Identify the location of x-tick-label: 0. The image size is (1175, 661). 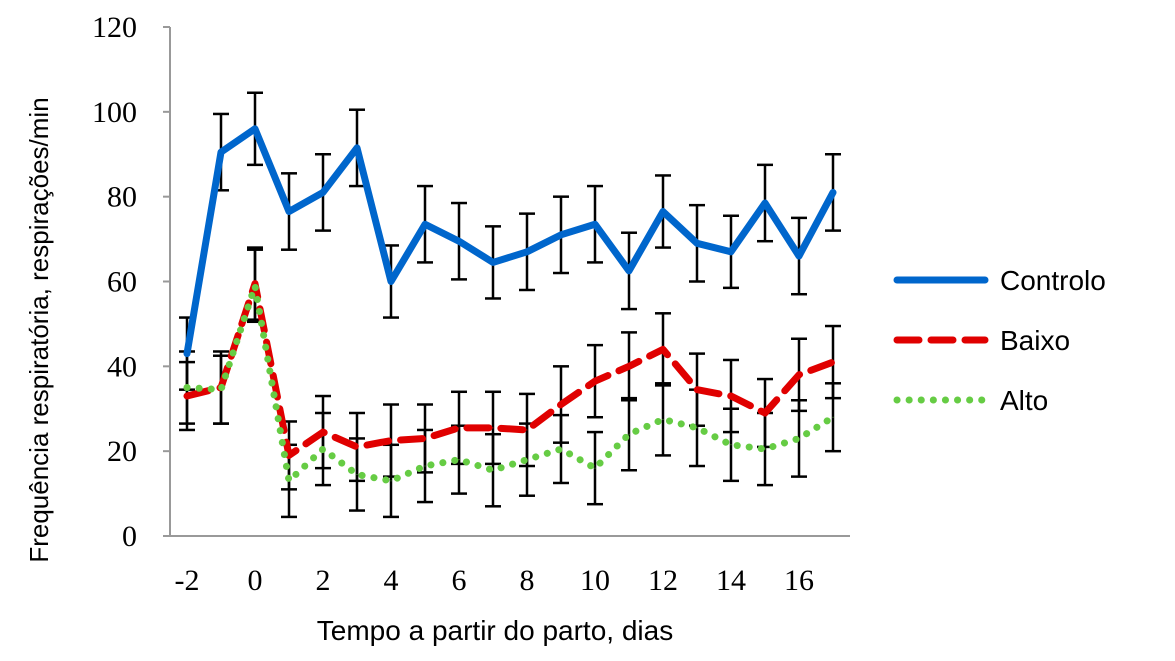
(255, 580).